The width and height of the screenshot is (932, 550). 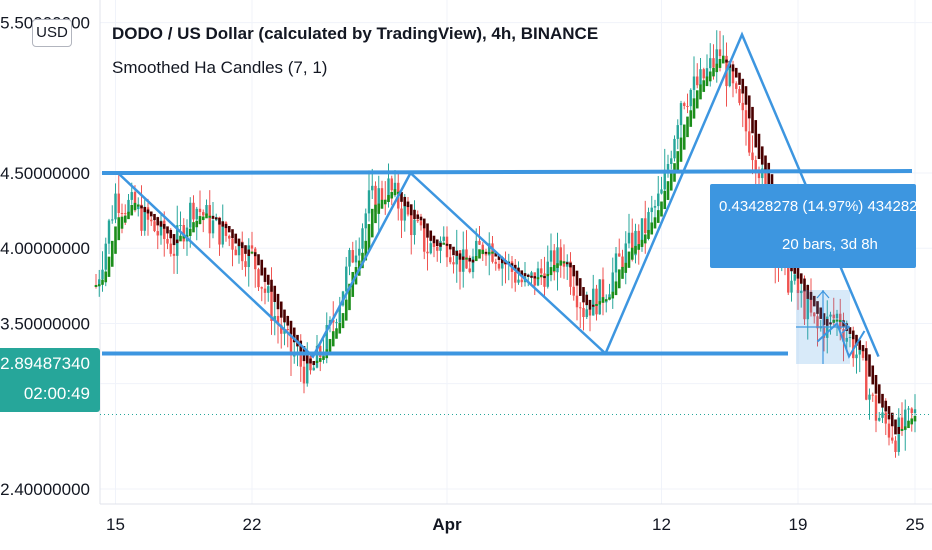 What do you see at coordinates (252, 524) in the screenshot?
I see `time-tick-label: 22` at bounding box center [252, 524].